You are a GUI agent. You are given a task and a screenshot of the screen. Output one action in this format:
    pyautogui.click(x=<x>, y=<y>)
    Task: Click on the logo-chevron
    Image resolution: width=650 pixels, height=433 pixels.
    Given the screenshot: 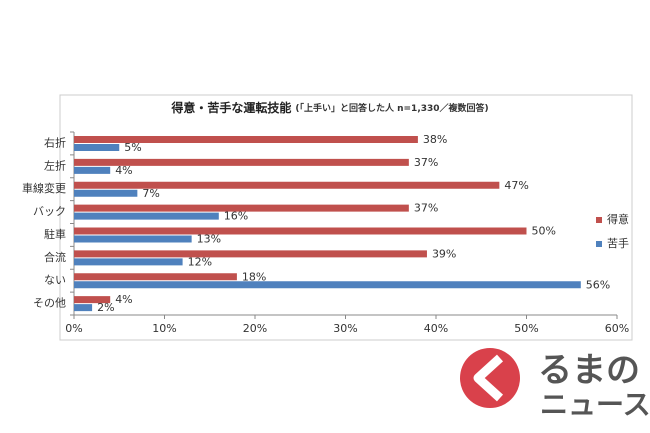 What is the action you would take?
    pyautogui.click(x=488, y=378)
    